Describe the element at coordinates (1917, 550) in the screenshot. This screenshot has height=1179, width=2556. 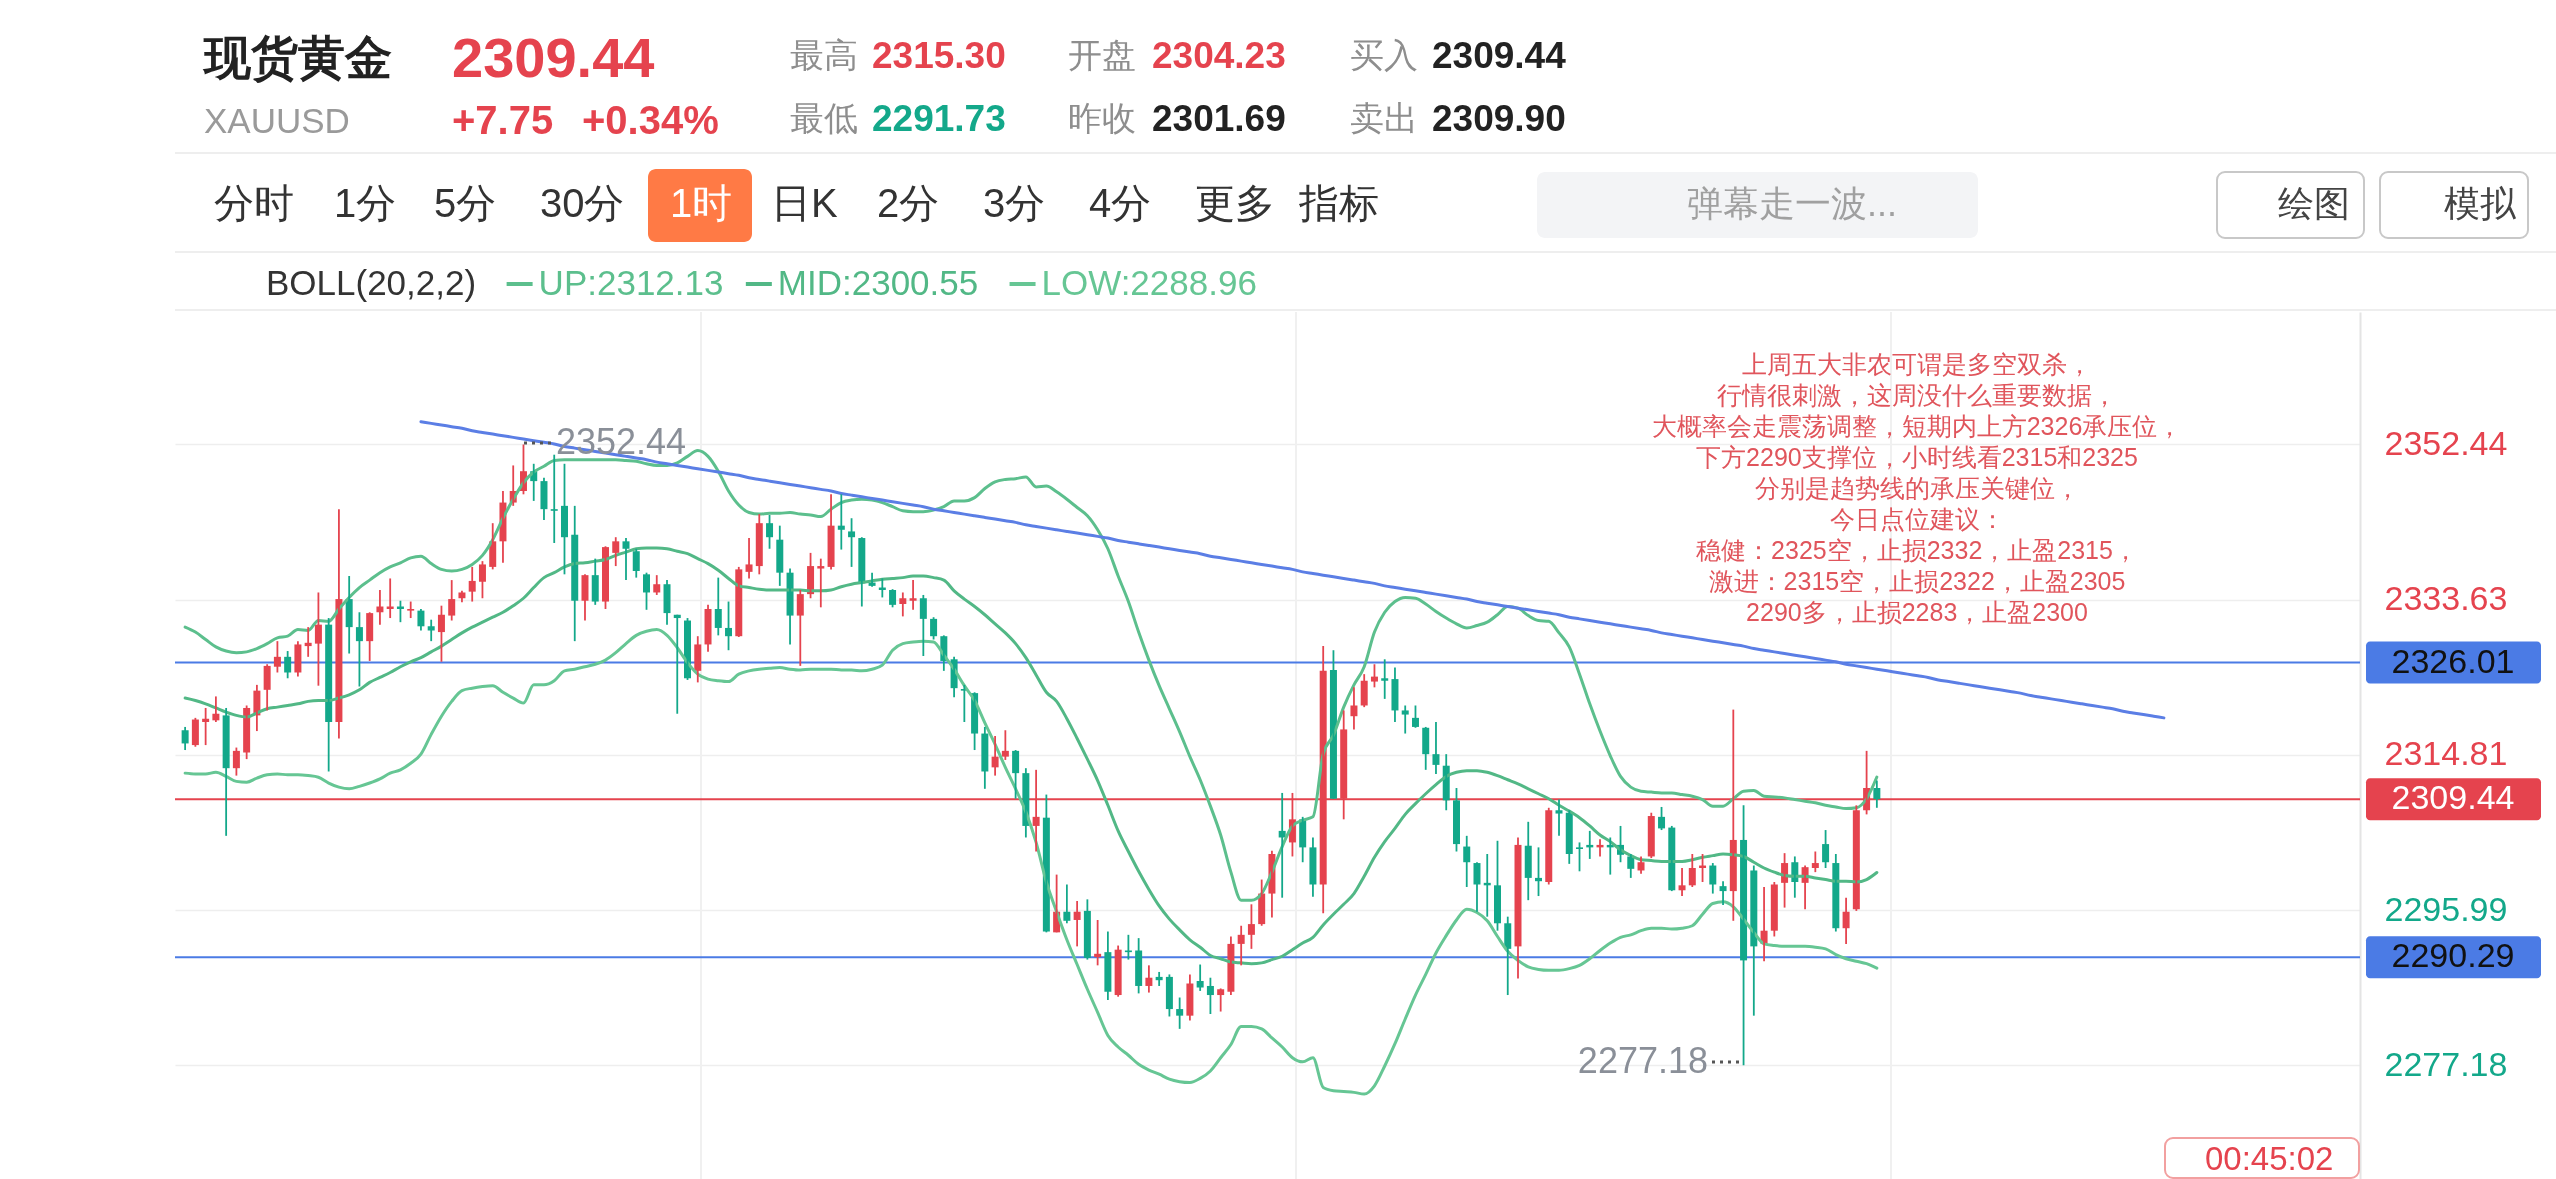
I see `annotation: 稳健：2325空，止损2332，止盈2315，` at that location.